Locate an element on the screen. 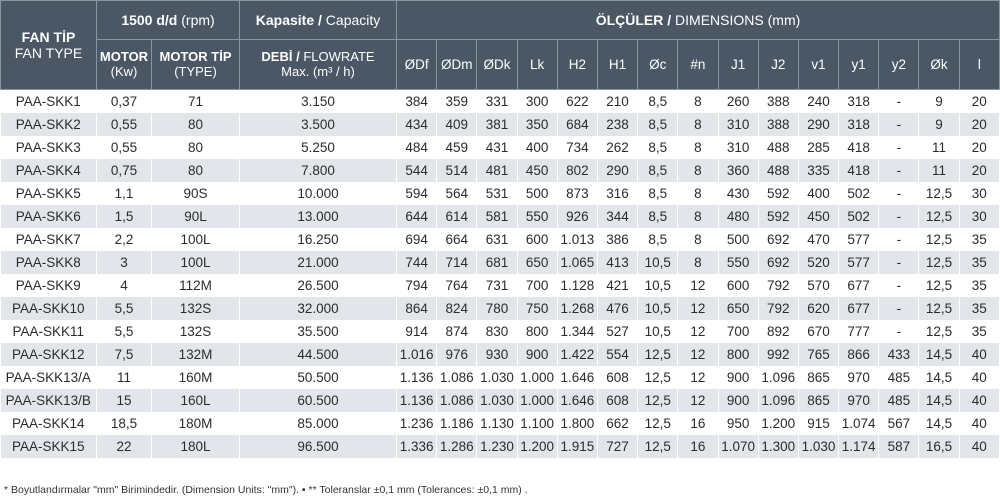  fan-type-header-tr: FAN TİP is located at coordinates (48, 36).